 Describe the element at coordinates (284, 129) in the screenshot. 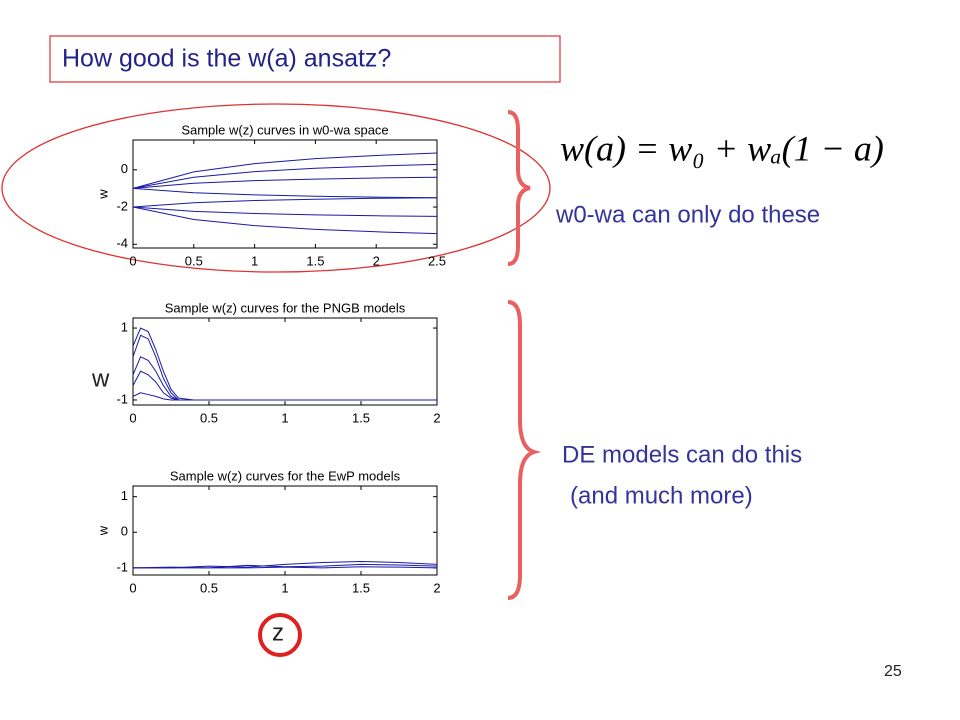

I see `chart-title: Sample w(z) curves in w0-wa space` at that location.